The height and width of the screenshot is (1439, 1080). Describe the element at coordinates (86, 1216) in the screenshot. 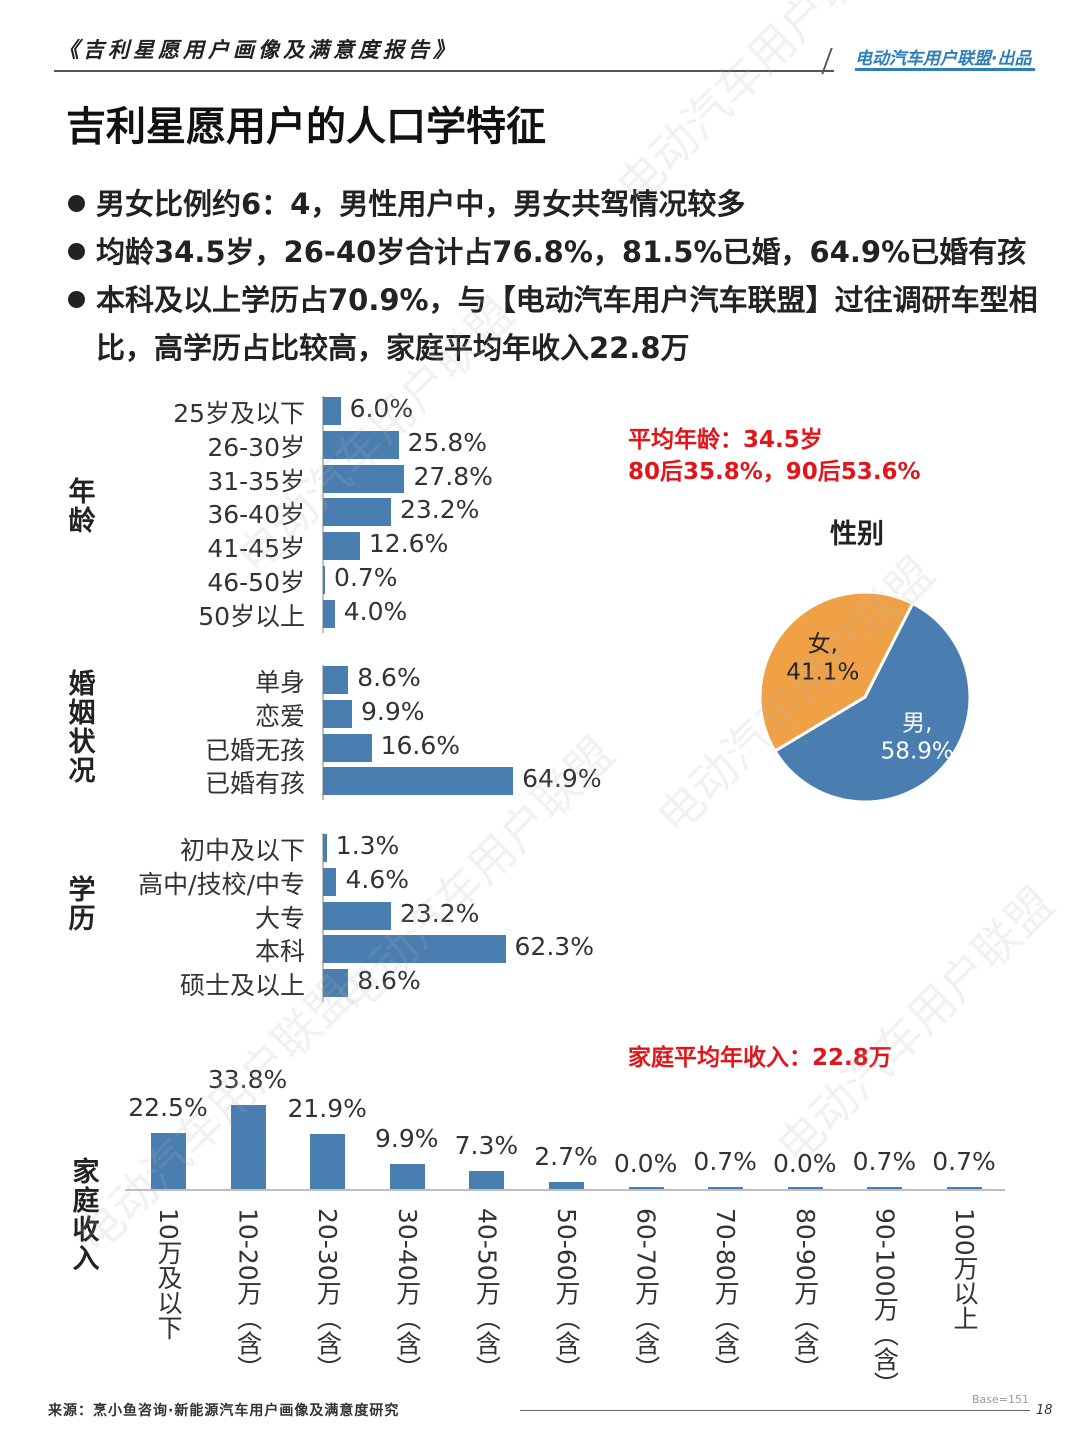

I see `section-label: 家庭收入` at that location.